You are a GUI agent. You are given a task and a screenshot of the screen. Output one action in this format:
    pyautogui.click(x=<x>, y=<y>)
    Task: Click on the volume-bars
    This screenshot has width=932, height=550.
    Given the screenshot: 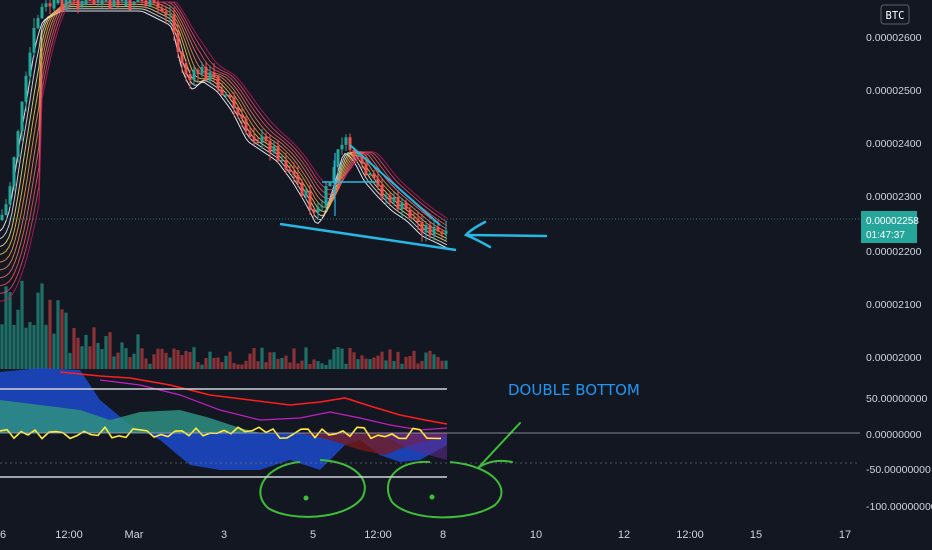 What is the action you would take?
    pyautogui.click(x=224, y=324)
    